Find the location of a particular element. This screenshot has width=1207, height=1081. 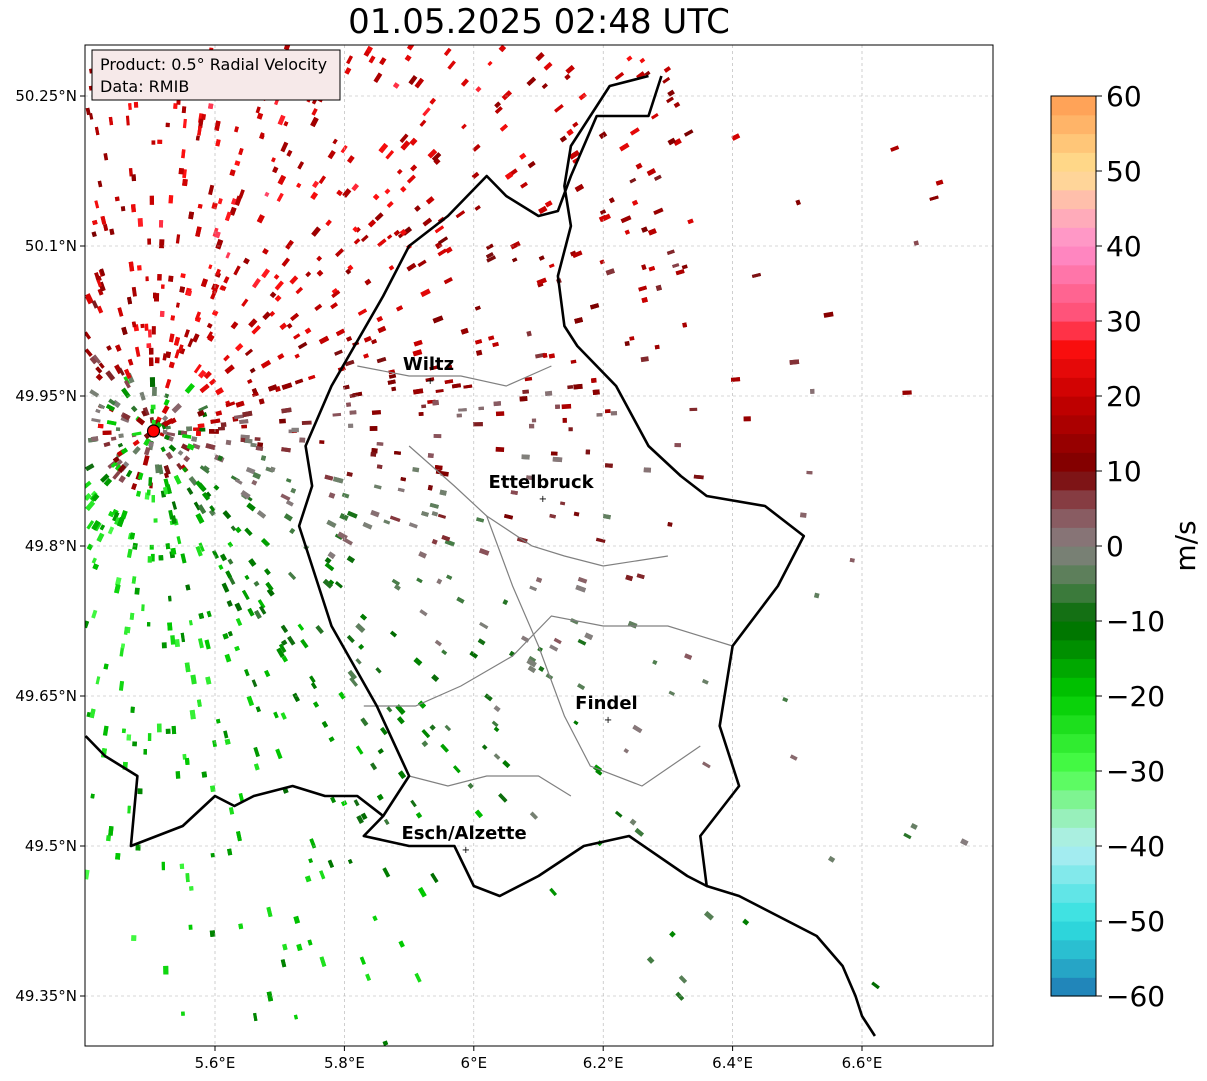

colorbar-tick-label: −20 is located at coordinates (1135, 696).